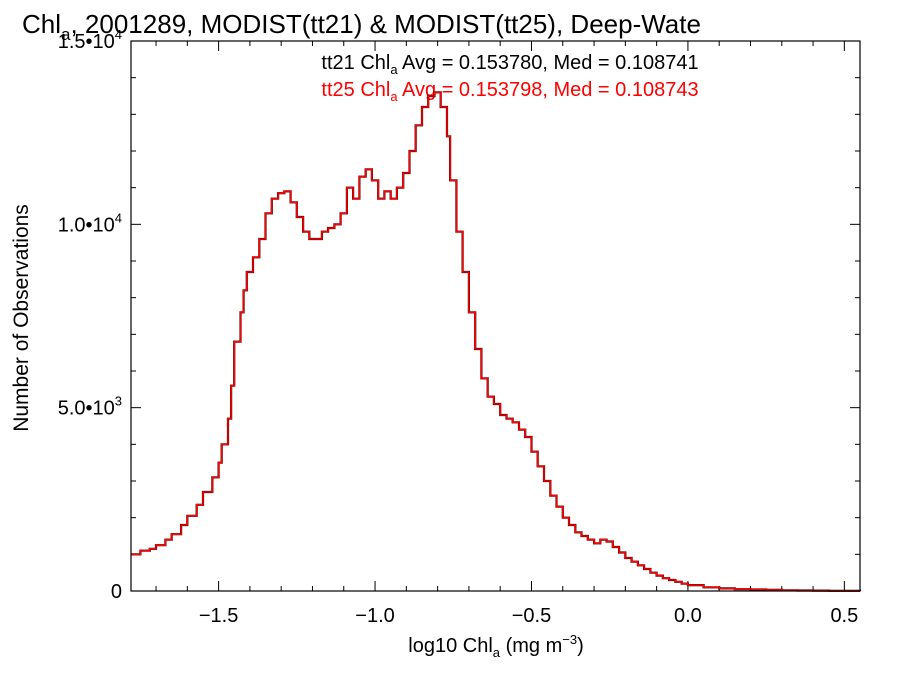 This screenshot has height=675, width=900. I want to click on x-tick-label: 0.0, so click(688, 616).